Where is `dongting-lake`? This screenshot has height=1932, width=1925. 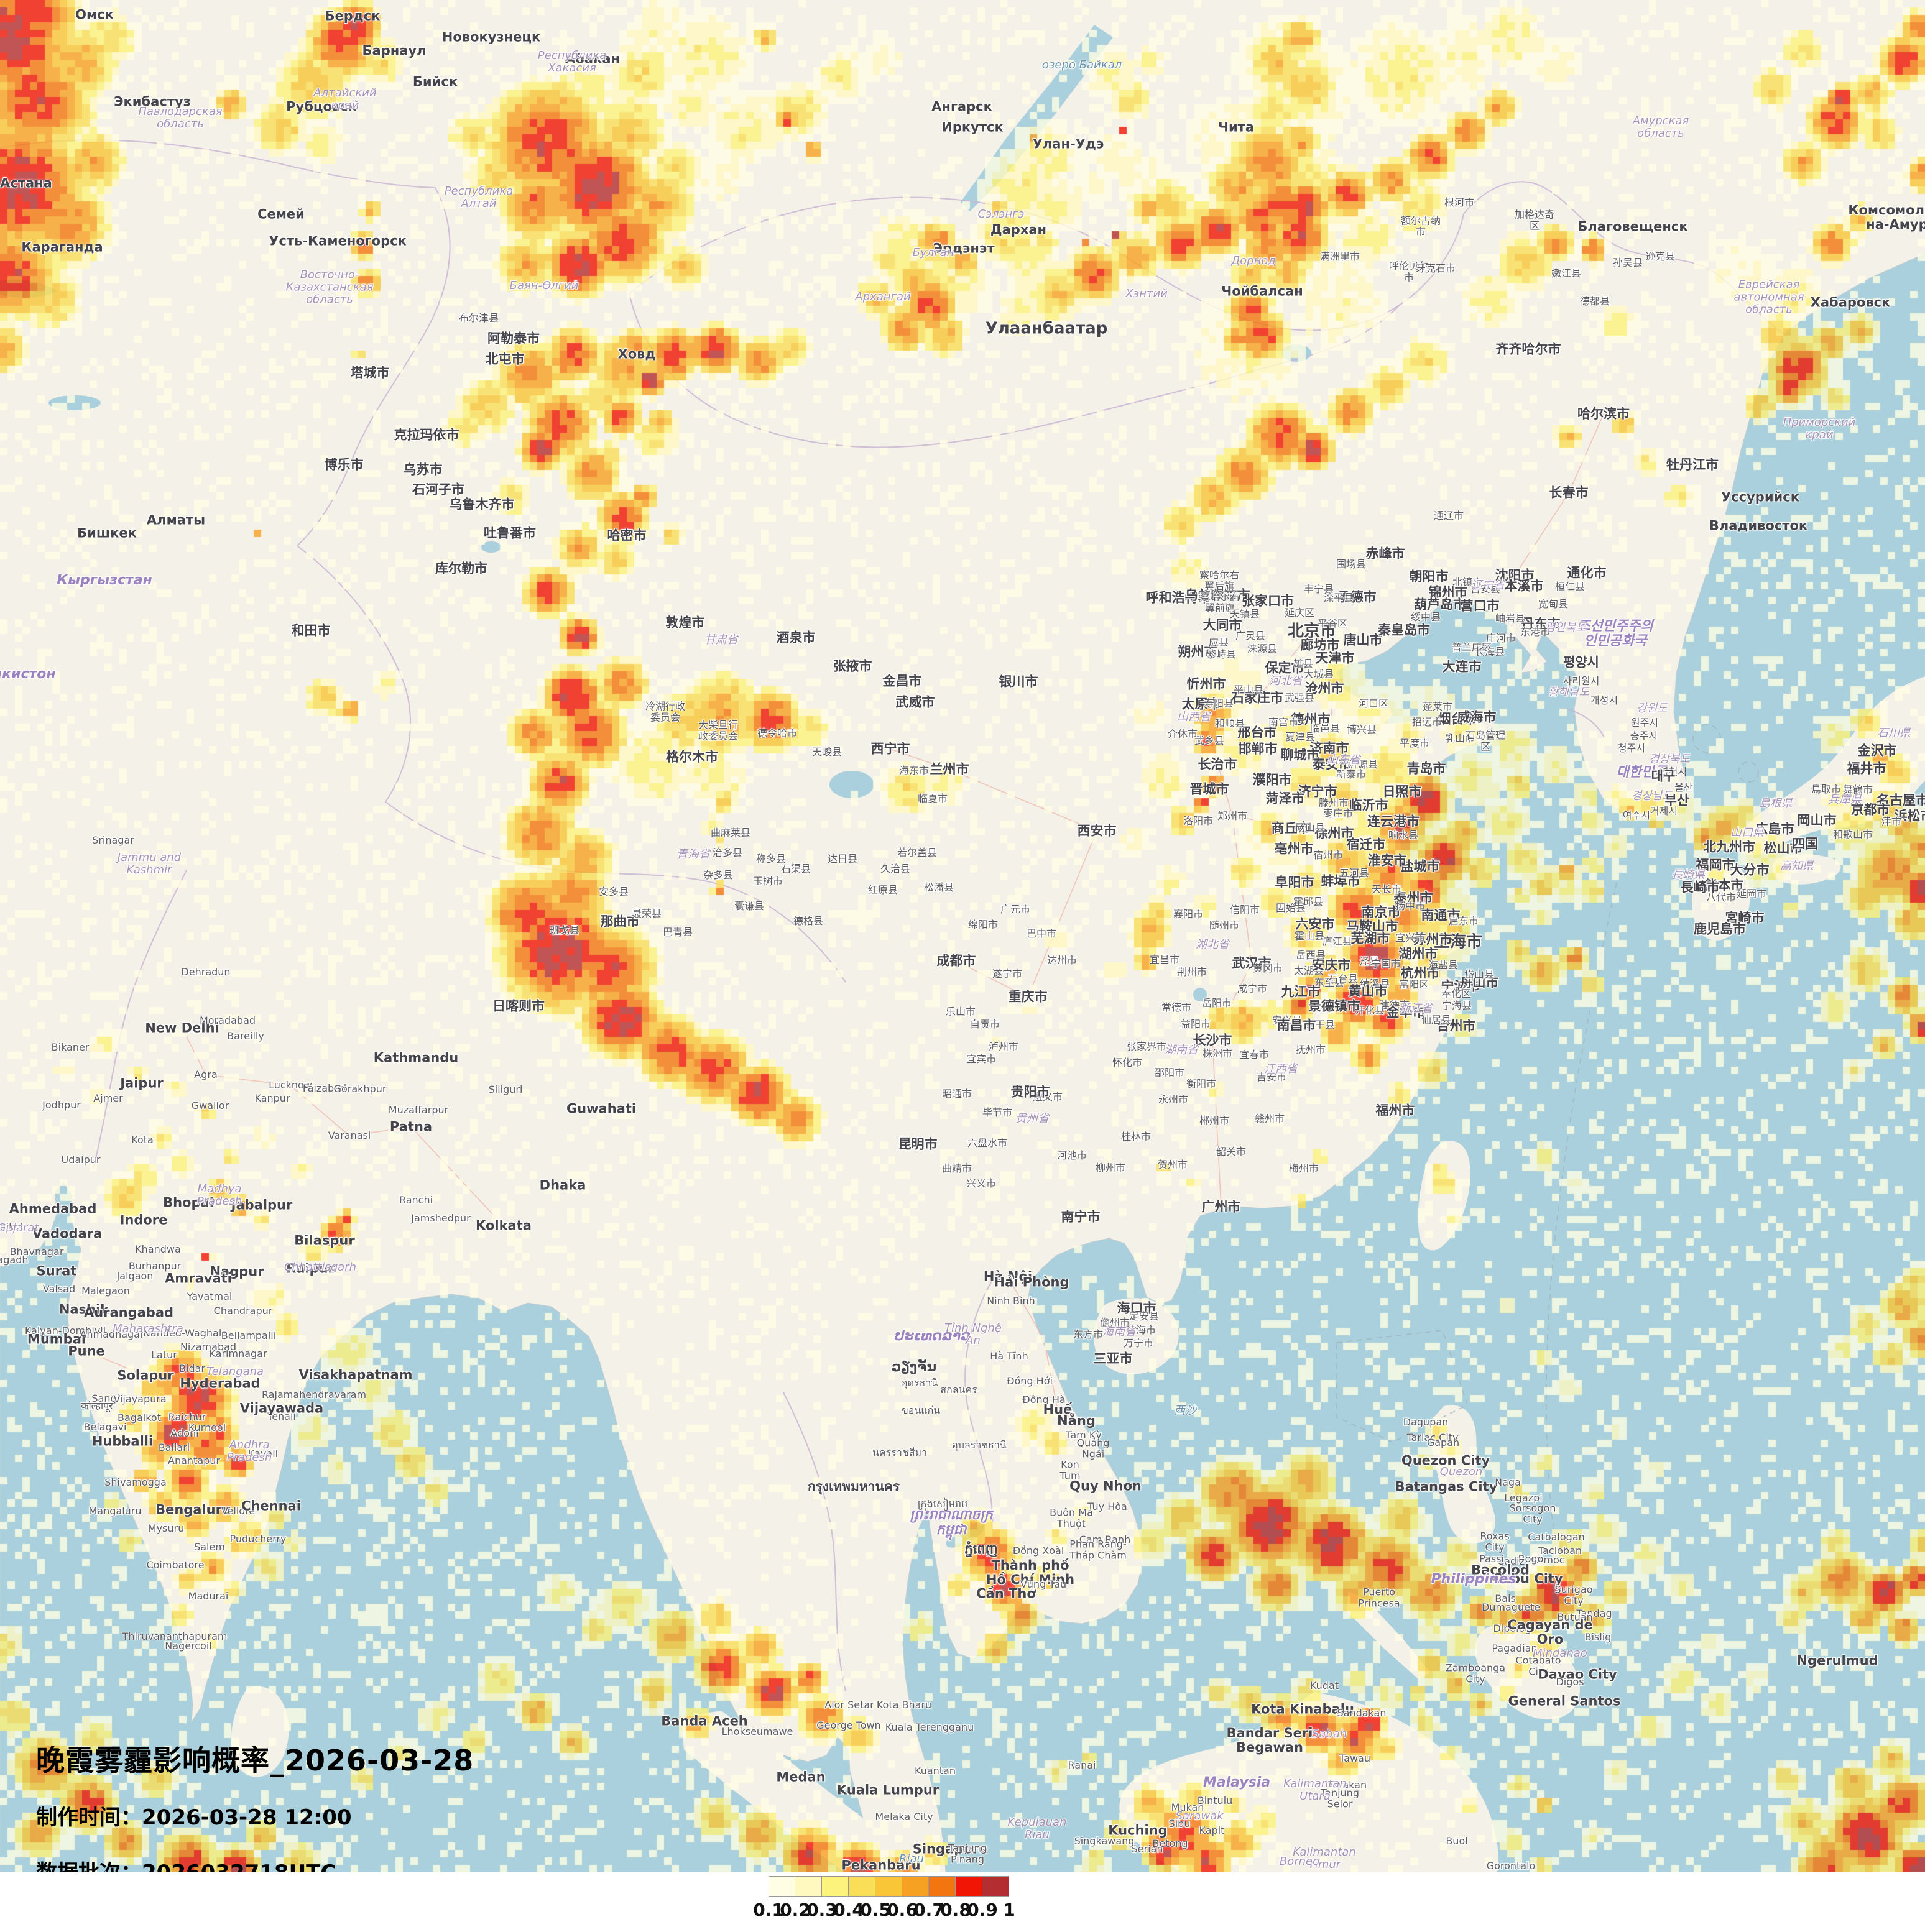 dongting-lake is located at coordinates (1200, 994).